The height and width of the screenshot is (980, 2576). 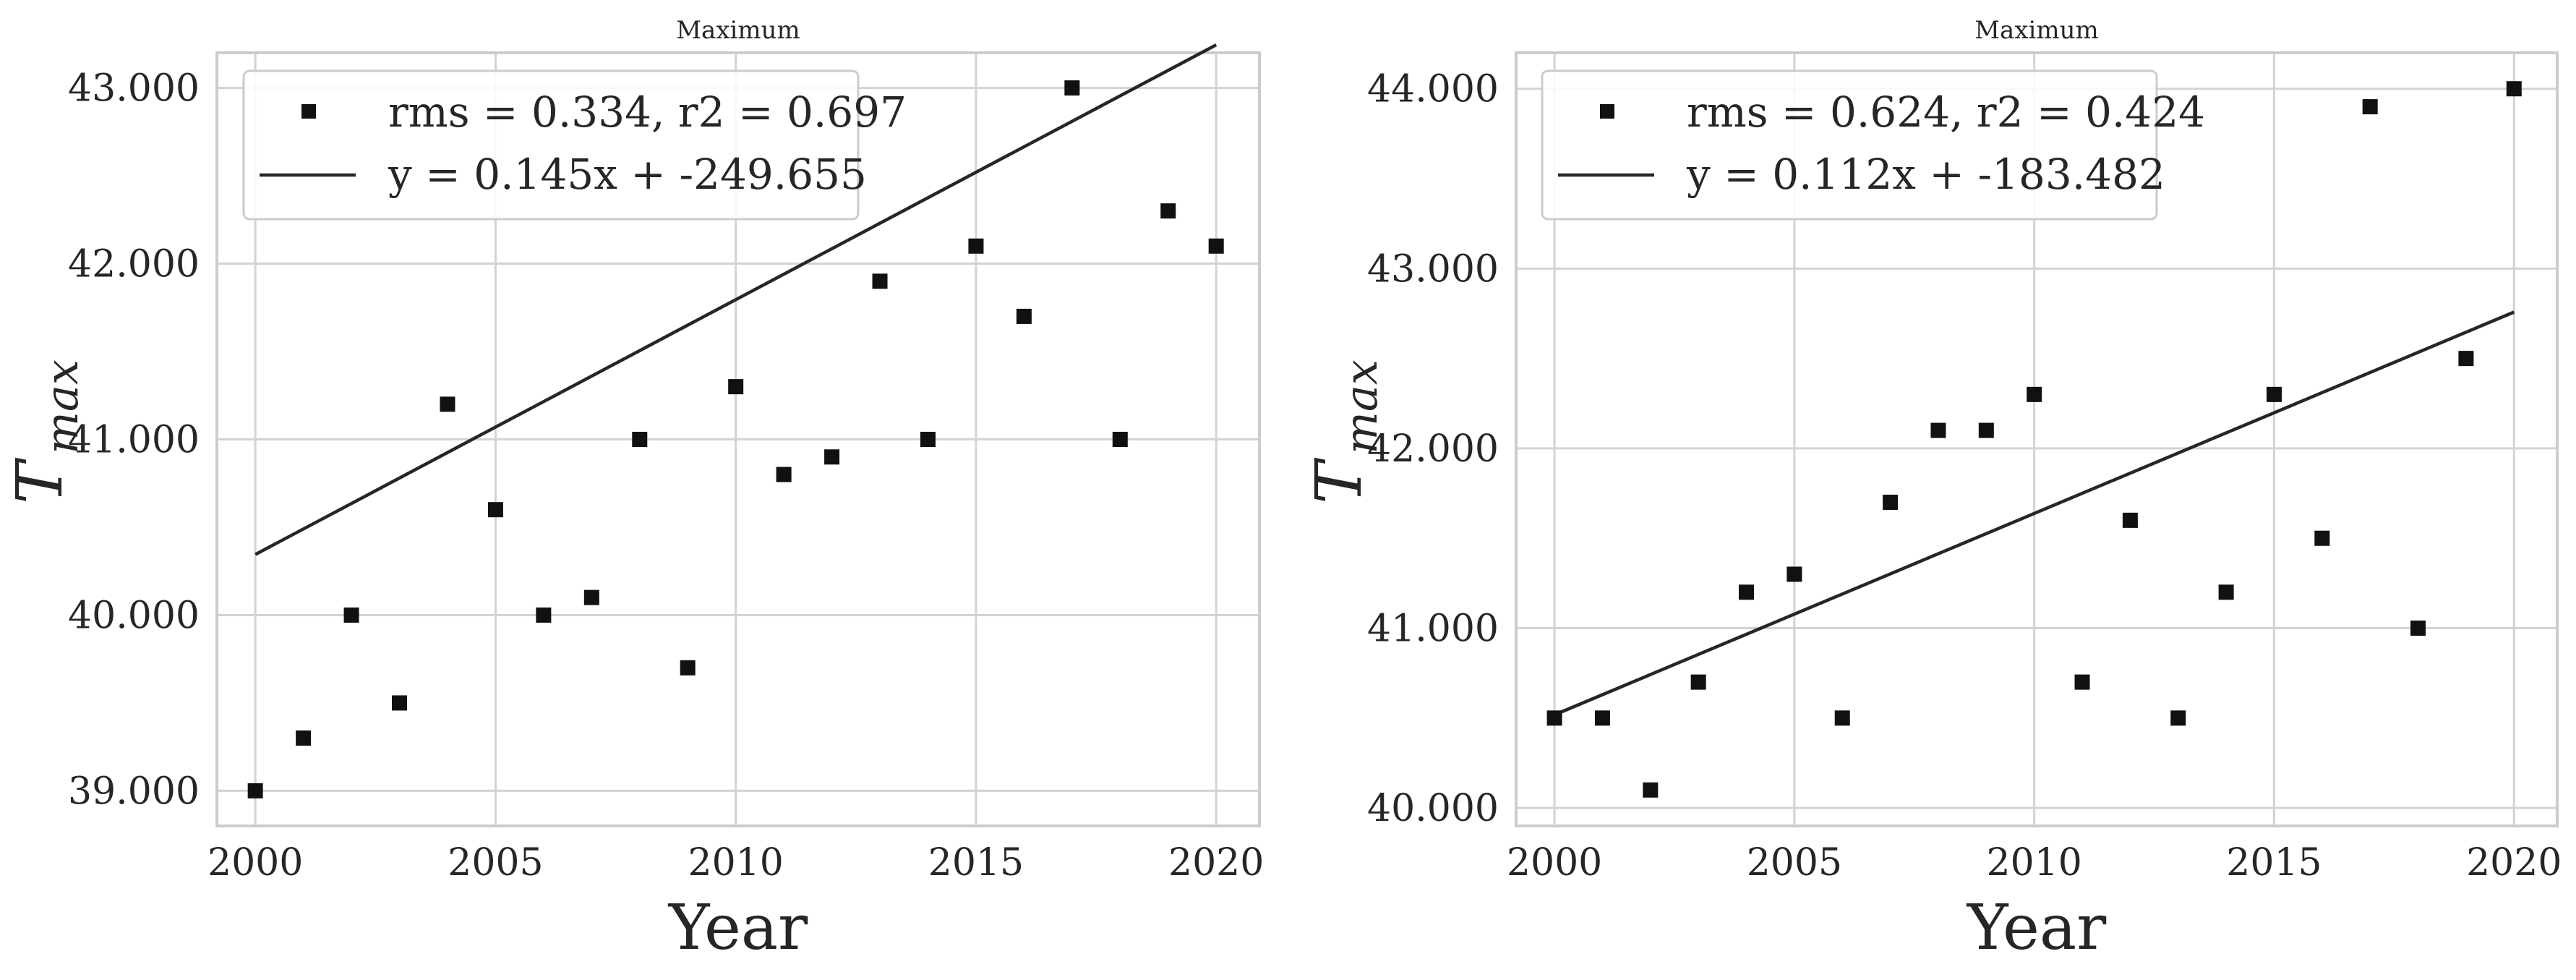 What do you see at coordinates (1433, 89) in the screenshot?
I see `y-tick-label: 44.000` at bounding box center [1433, 89].